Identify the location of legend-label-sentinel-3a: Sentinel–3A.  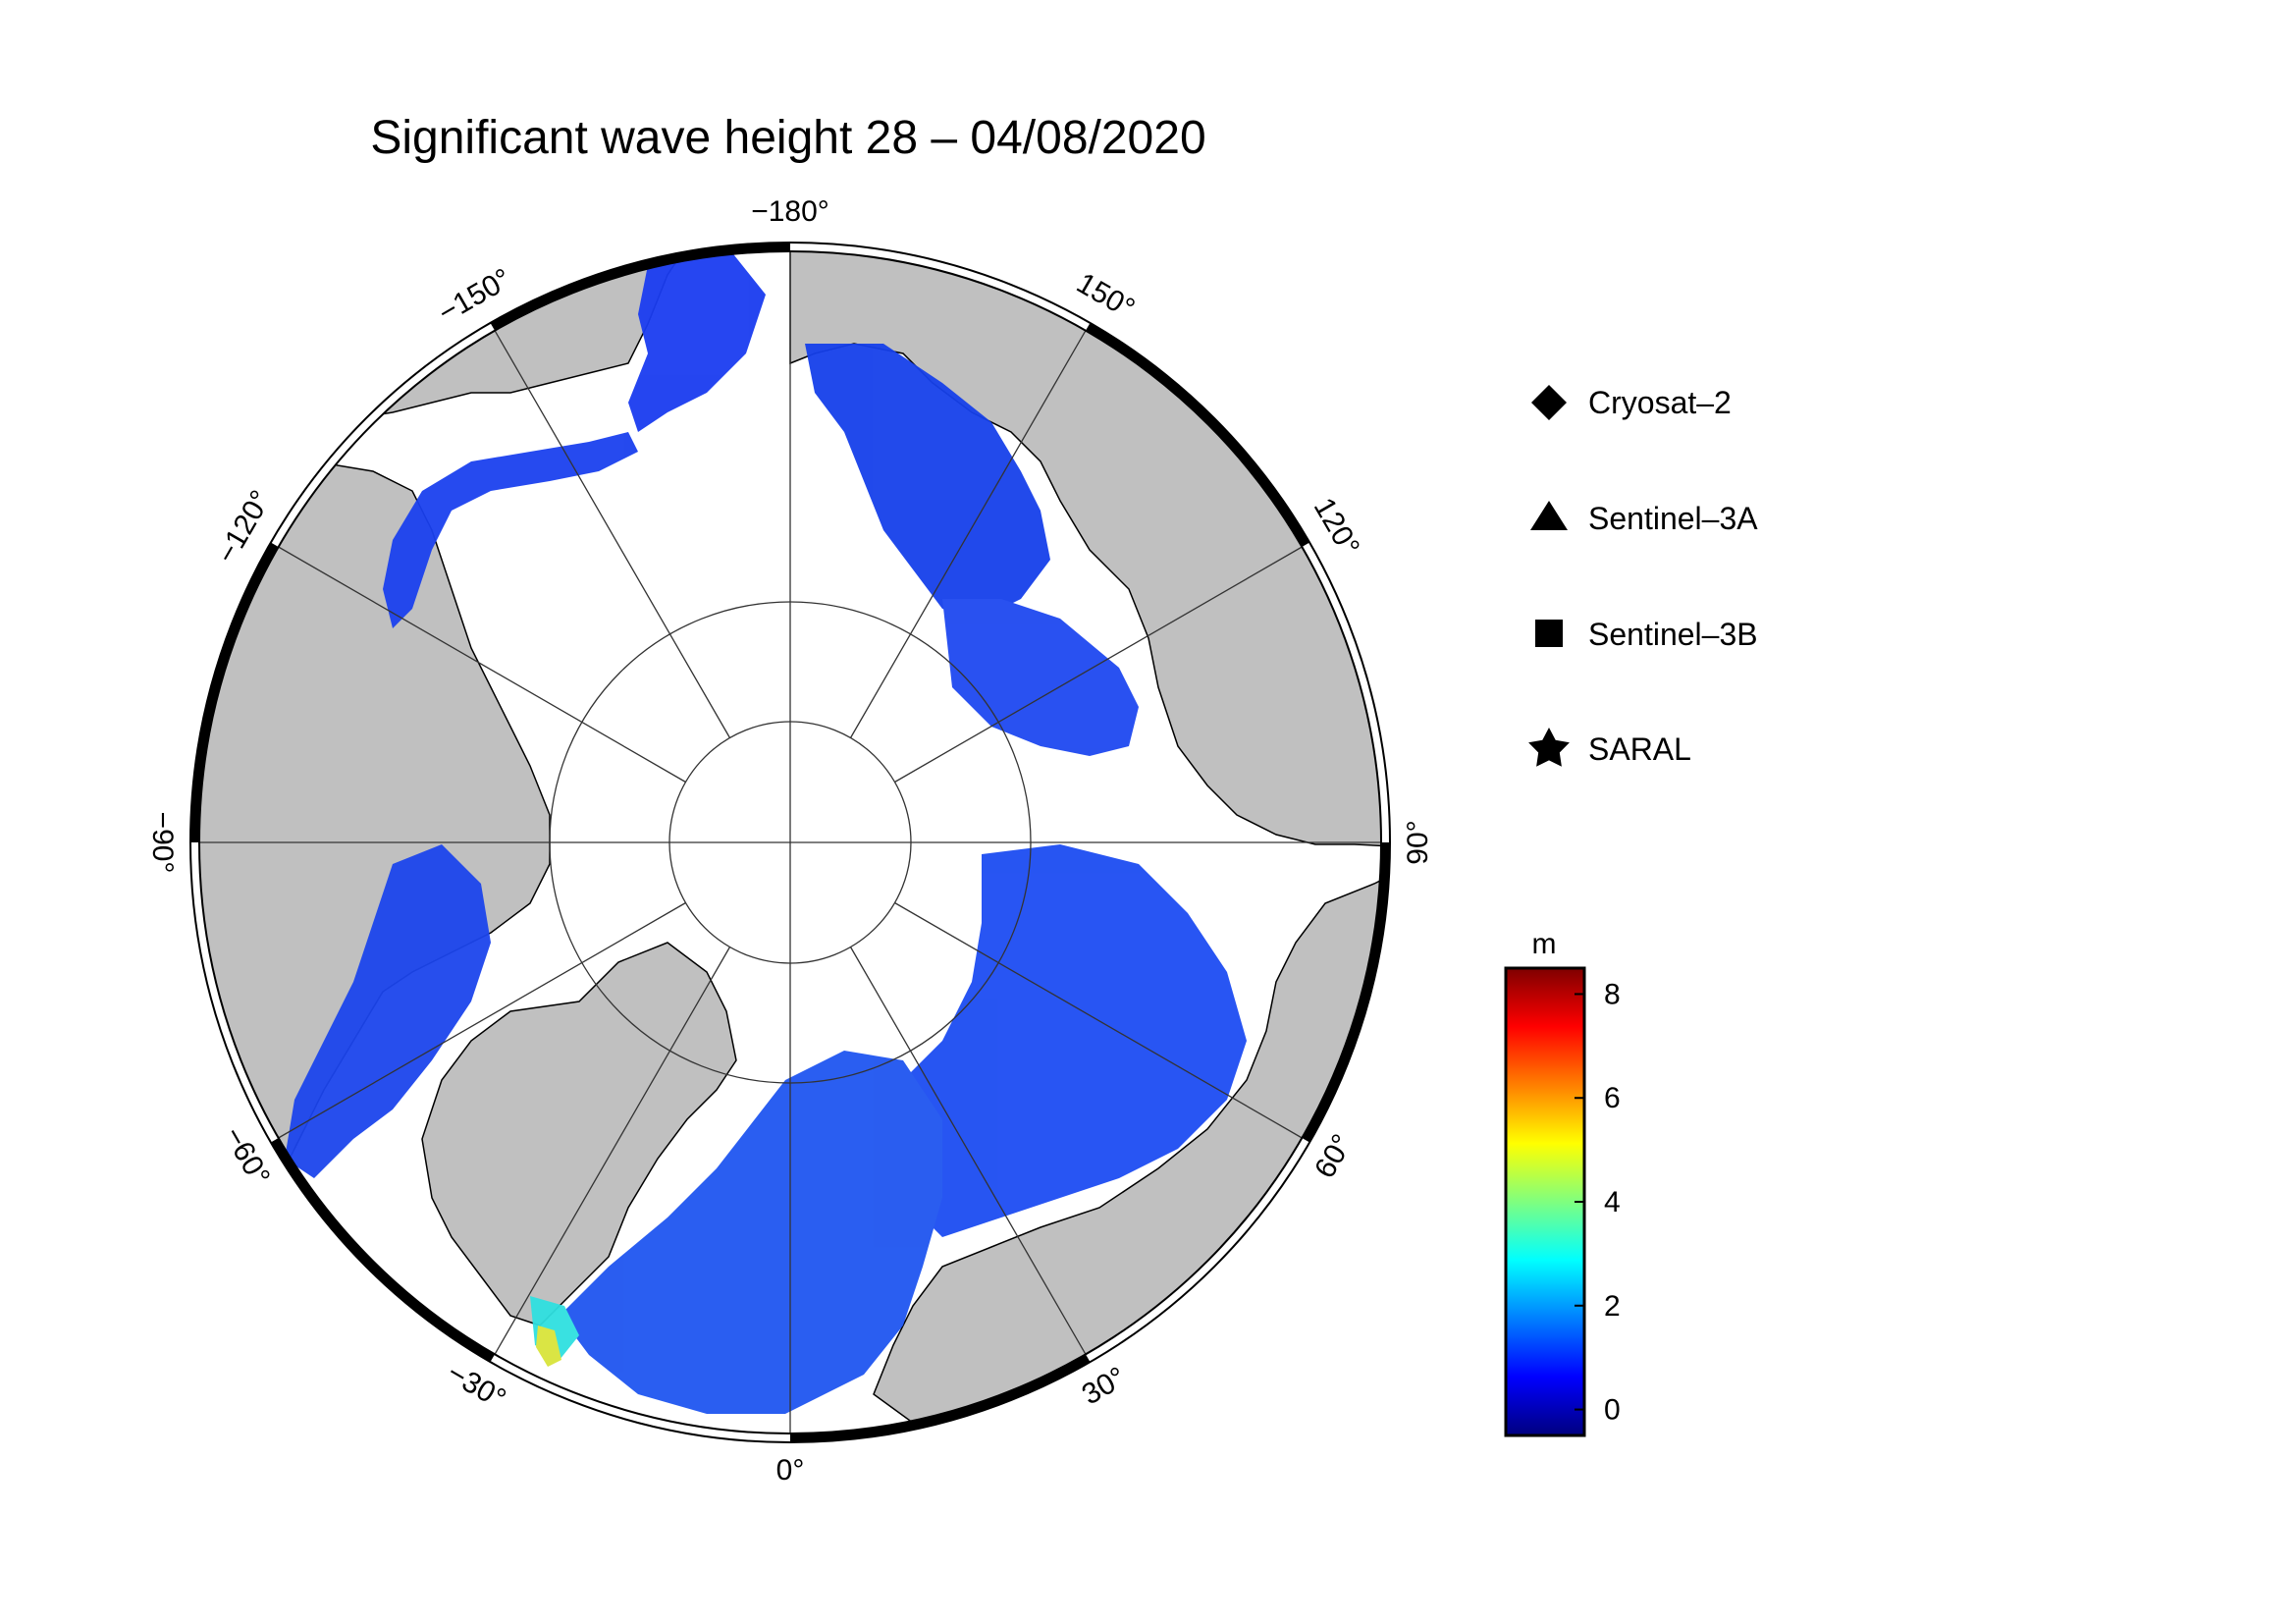
(1673, 519).